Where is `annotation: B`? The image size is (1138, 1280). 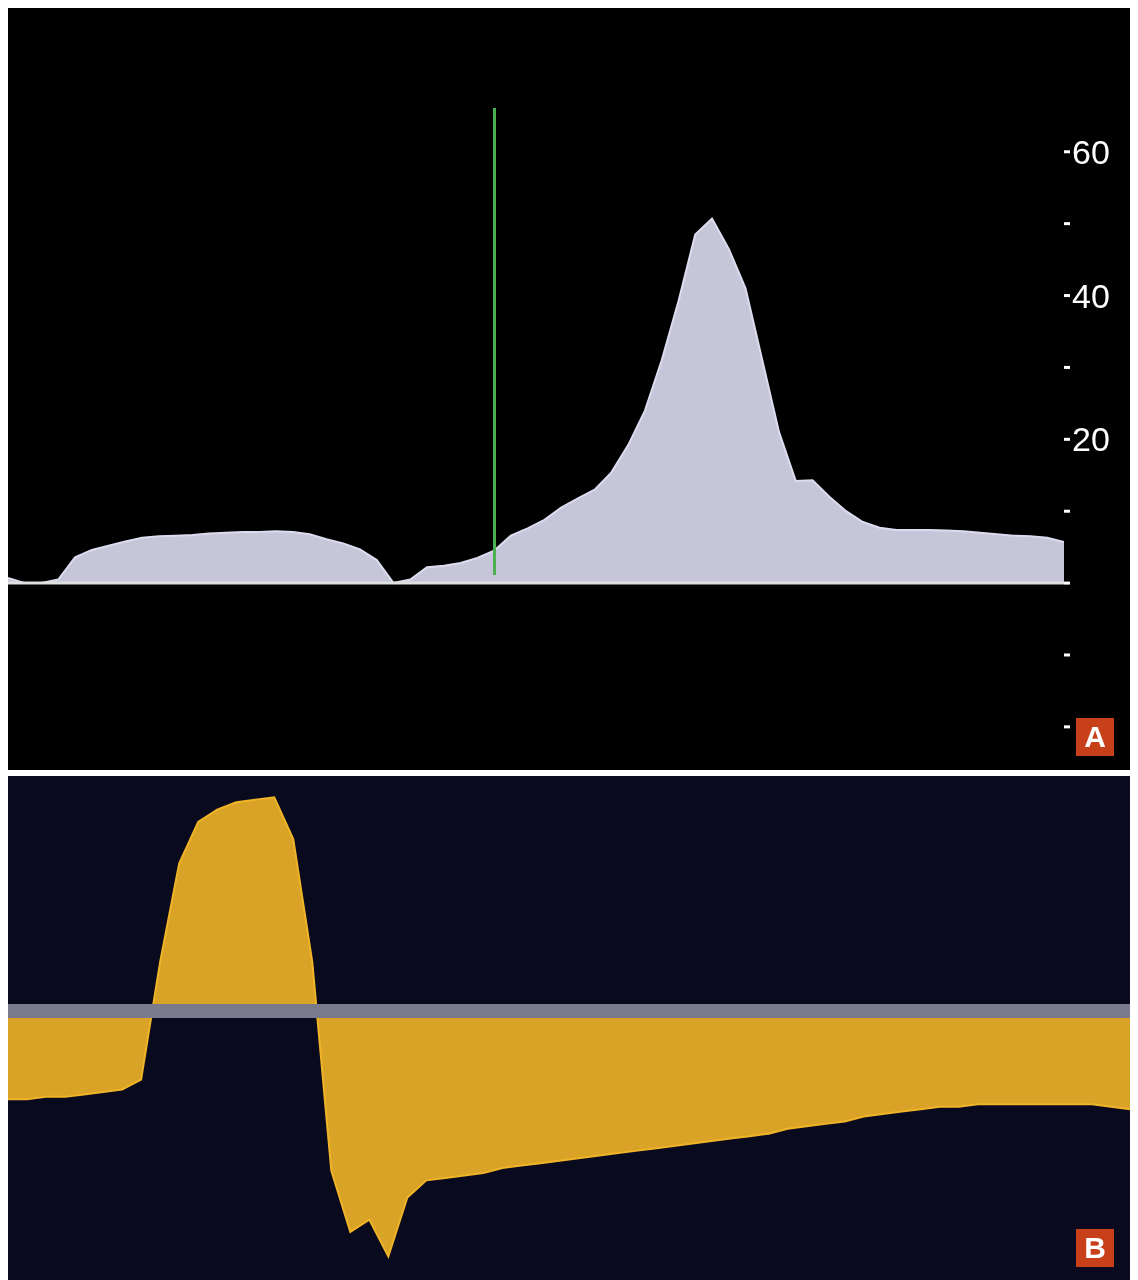 annotation: B is located at coordinates (1095, 1248).